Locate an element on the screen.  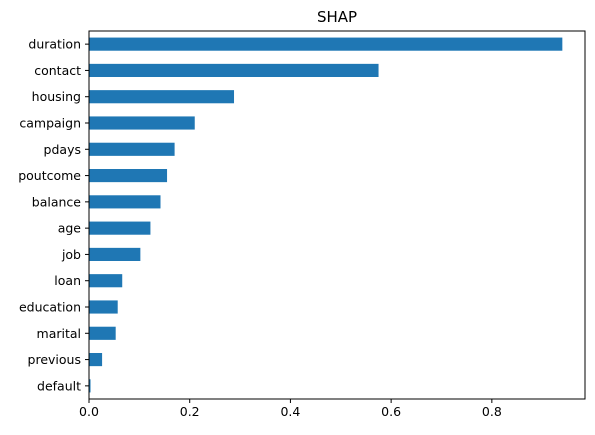
y-tick-label-housing: housing is located at coordinates (56, 96).